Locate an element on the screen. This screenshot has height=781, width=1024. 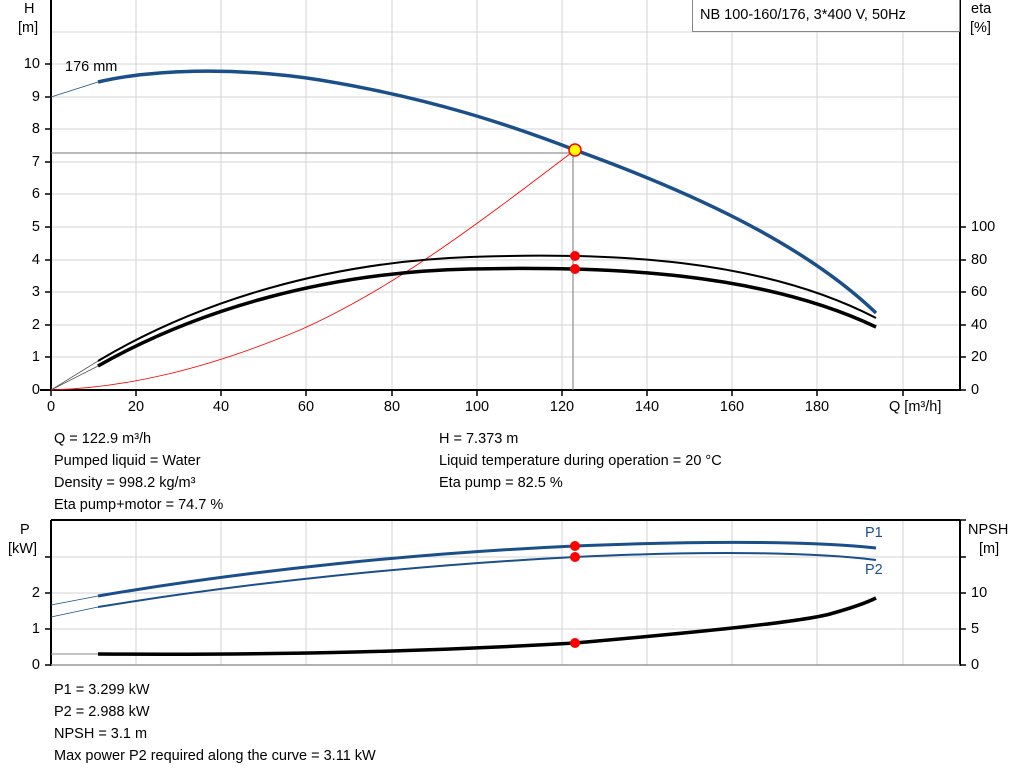
p-tick: 2 is located at coordinates (35, 593).